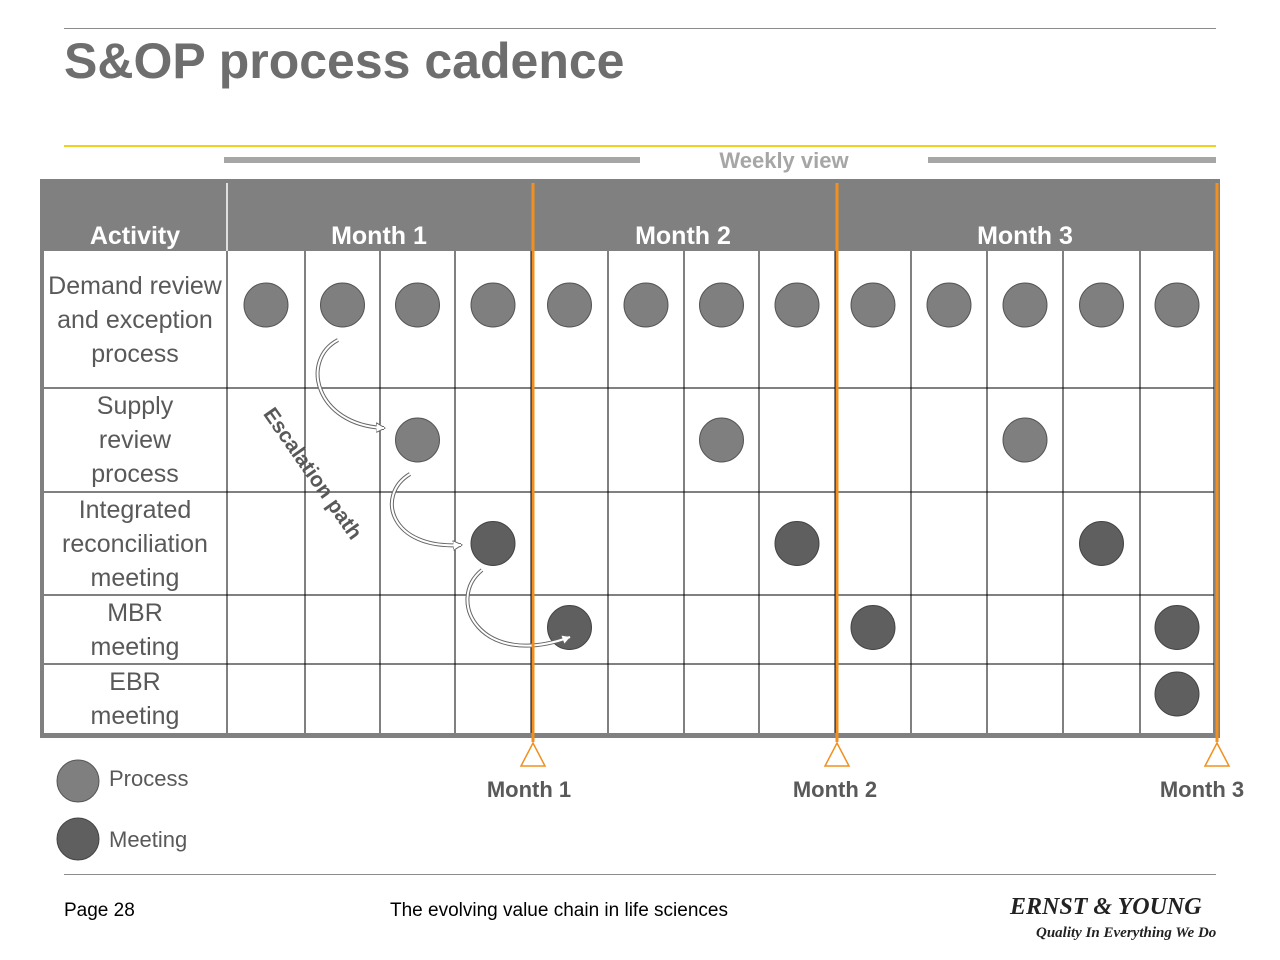  Describe the element at coordinates (135, 543) in the screenshot. I see `activity-label-integrated: Integrated reconciliation meeting` at that location.